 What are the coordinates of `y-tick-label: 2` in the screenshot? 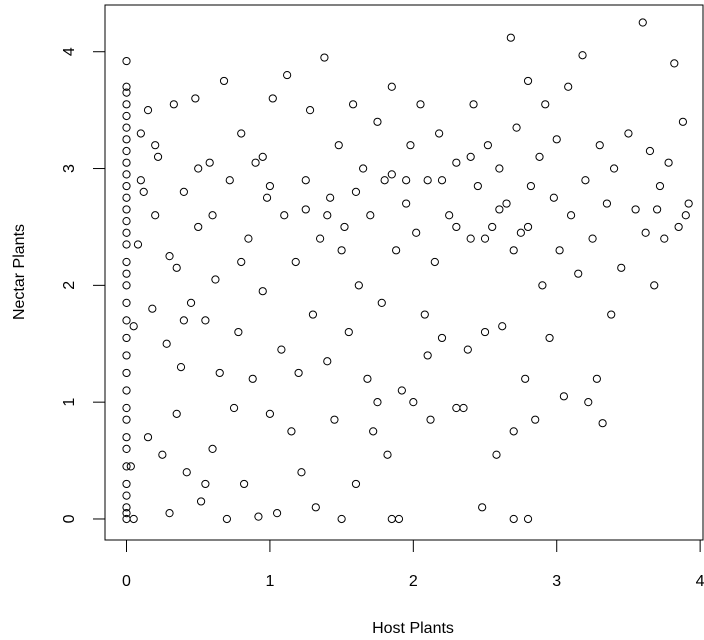 It's located at (69, 285).